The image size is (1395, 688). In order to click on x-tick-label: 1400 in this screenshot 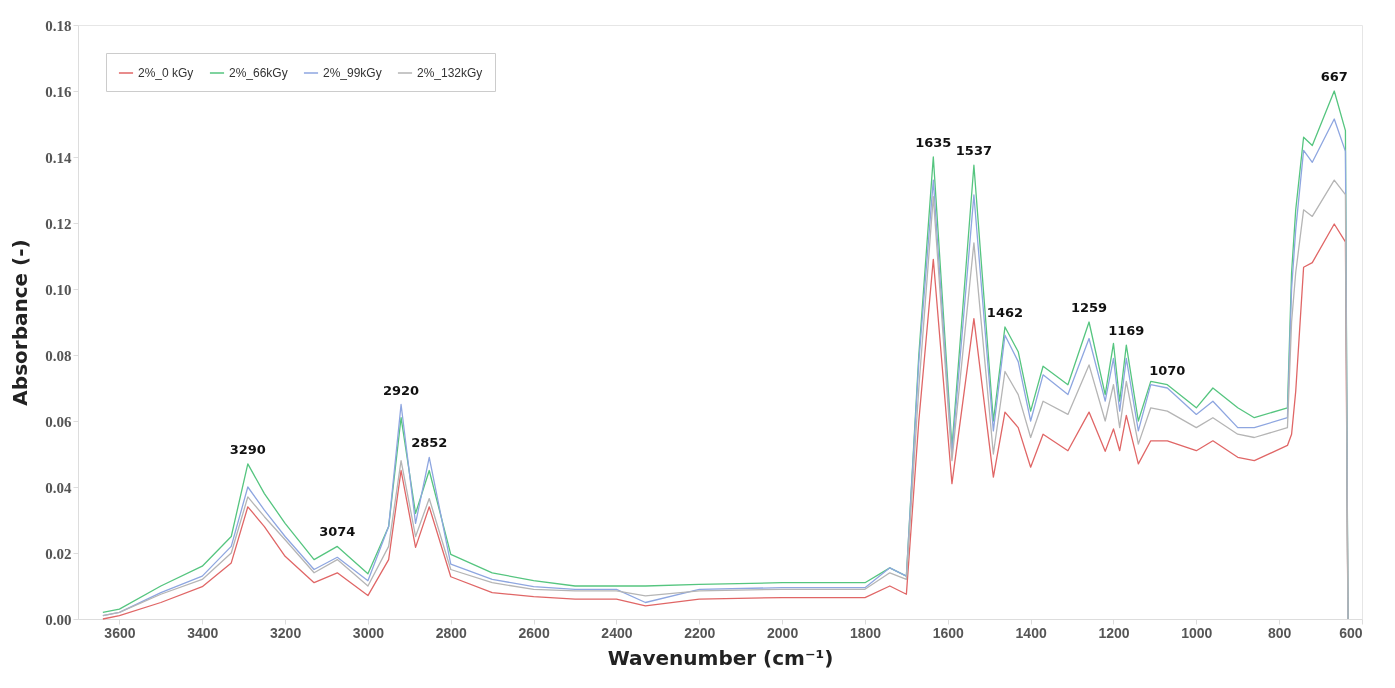, I will do `click(1031, 632)`.